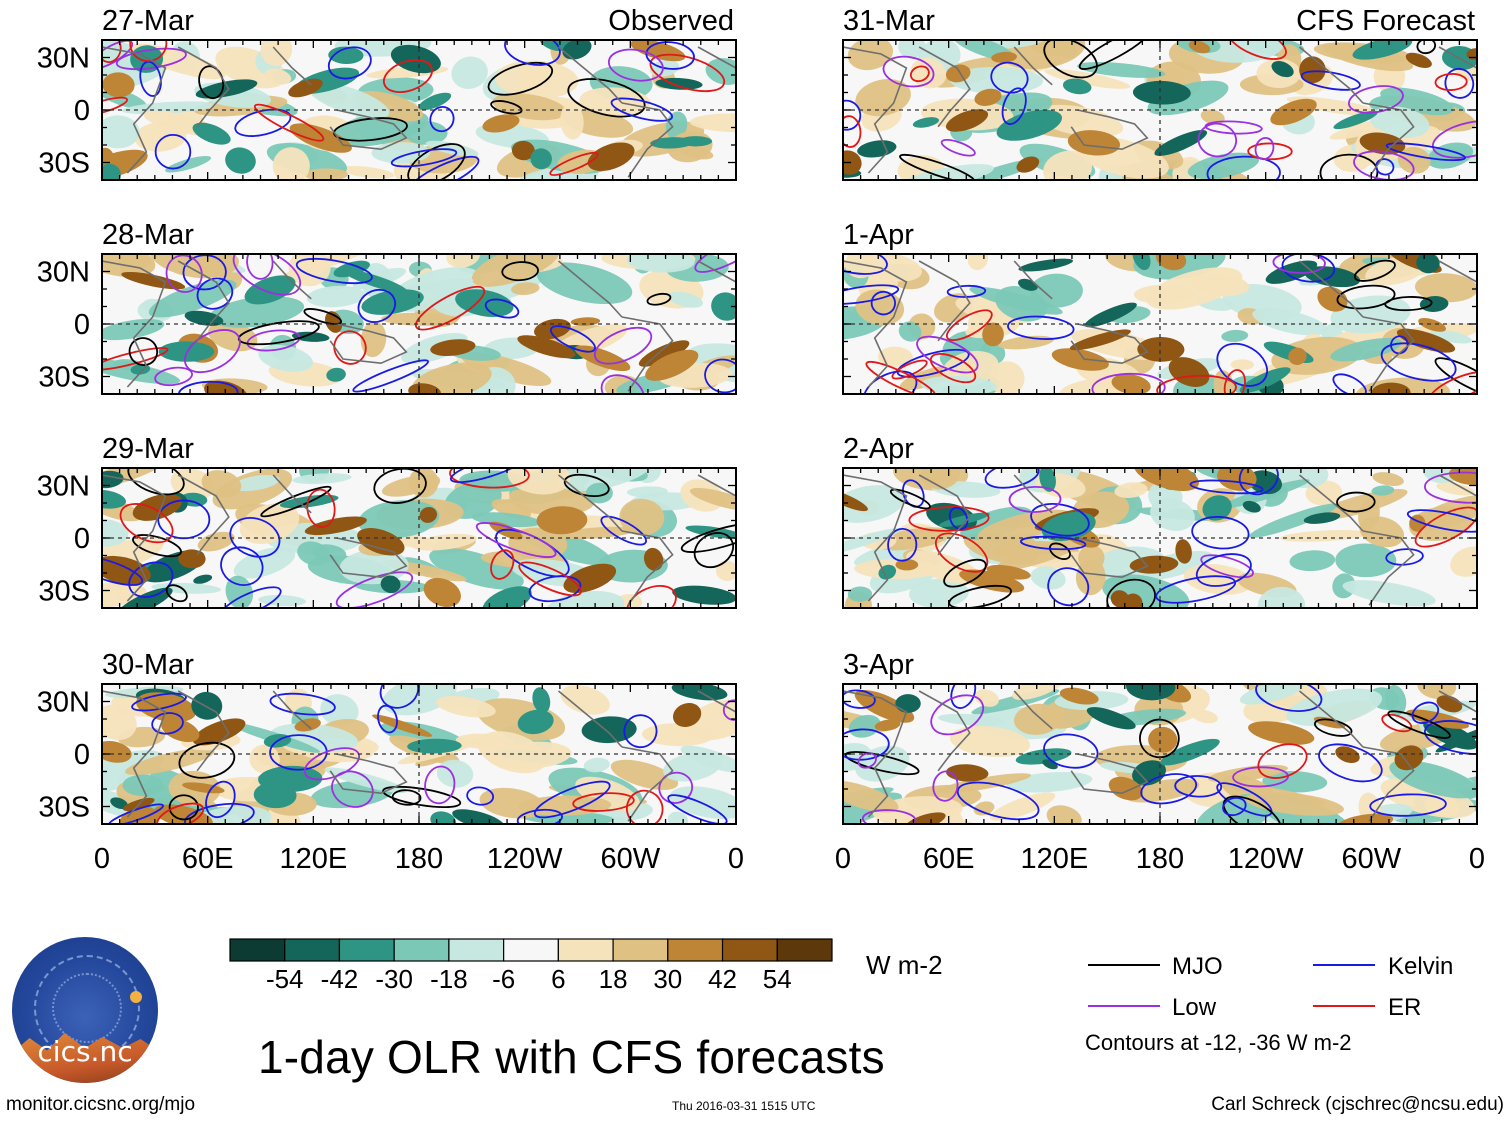 This screenshot has height=1121, width=1510. I want to click on colorbar-label: 54, so click(777, 979).